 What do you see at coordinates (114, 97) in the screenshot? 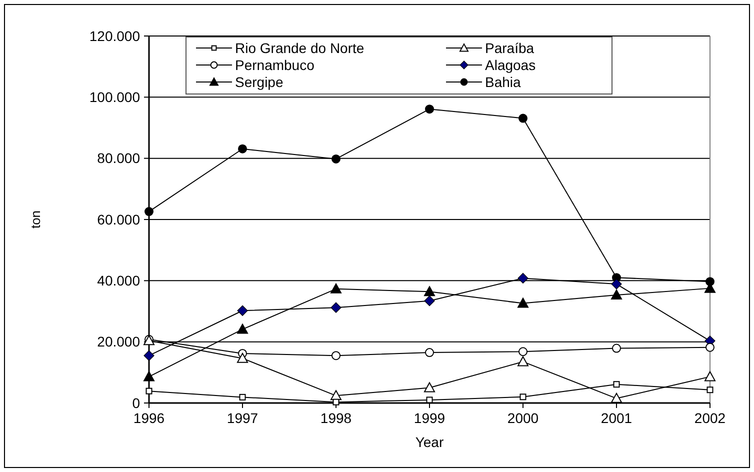
I see `y-tick-label: 100.000` at bounding box center [114, 97].